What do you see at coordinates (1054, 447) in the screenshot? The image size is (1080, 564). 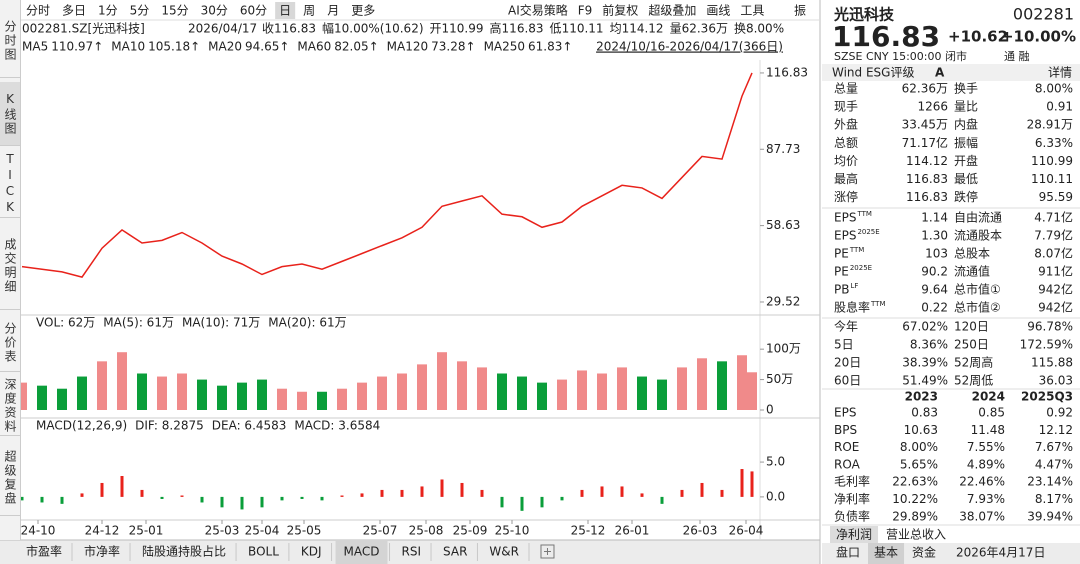 I see `fin-value: 7.67%` at bounding box center [1054, 447].